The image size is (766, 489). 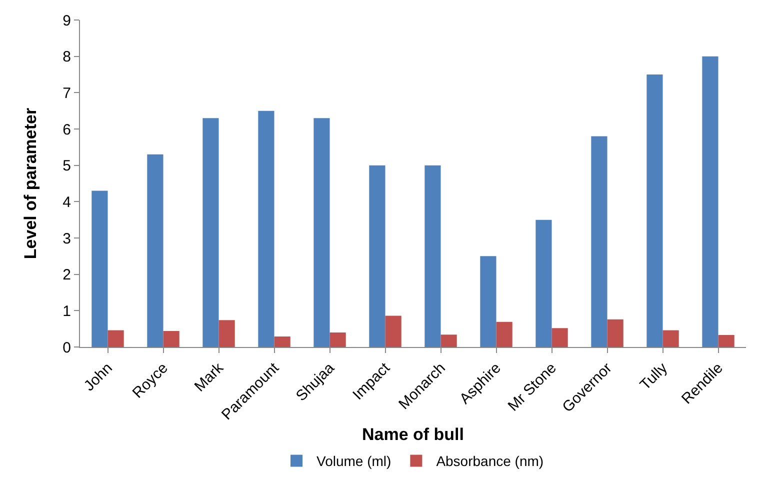 I want to click on x-axis-title: Name of bull, so click(x=413, y=434).